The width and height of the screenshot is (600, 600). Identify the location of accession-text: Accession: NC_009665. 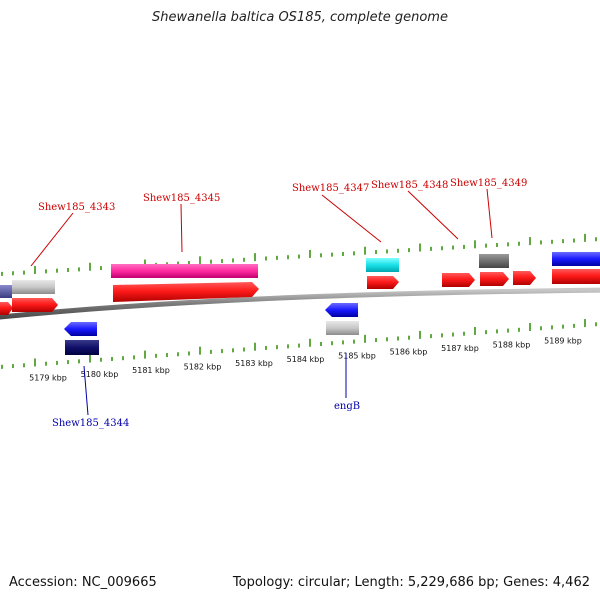
(83, 582).